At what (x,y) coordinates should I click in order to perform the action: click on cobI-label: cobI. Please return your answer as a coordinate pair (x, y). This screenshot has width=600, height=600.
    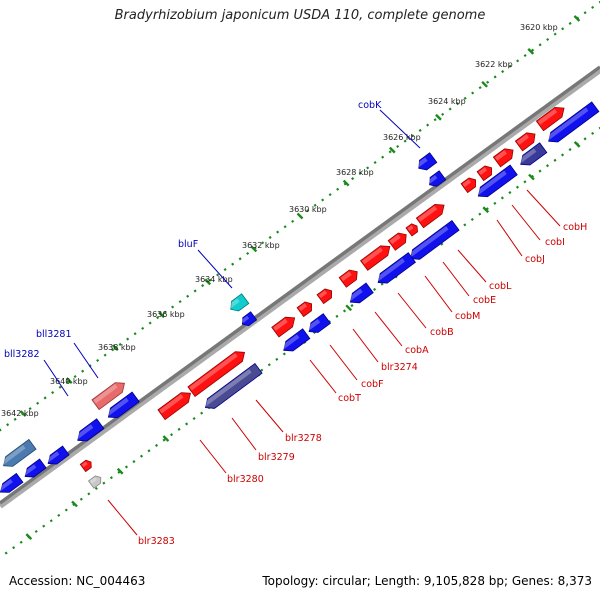
    Looking at the image, I should click on (555, 242).